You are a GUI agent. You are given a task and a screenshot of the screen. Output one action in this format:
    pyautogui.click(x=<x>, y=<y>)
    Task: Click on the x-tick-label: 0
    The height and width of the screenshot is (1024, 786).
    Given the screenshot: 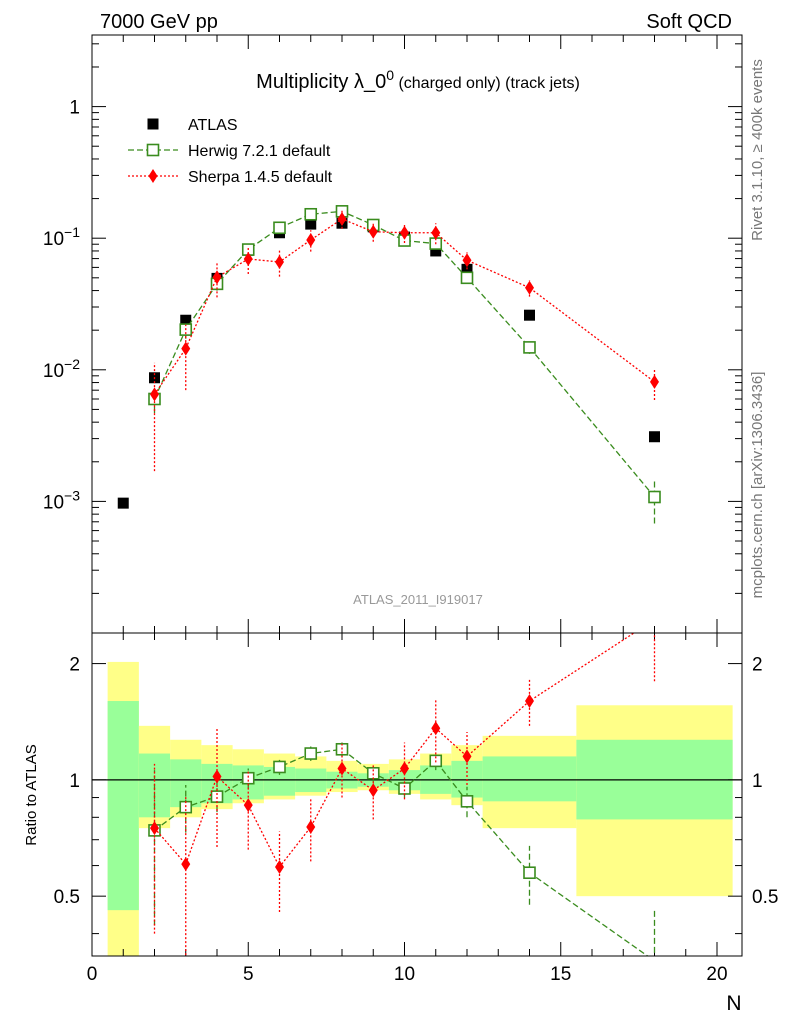 What is the action you would take?
    pyautogui.click(x=92, y=974)
    